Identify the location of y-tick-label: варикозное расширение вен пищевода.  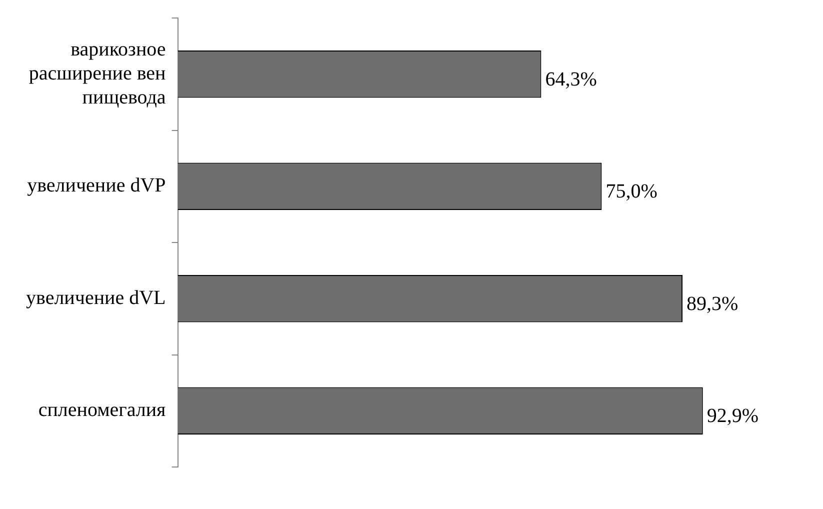
(97, 73).